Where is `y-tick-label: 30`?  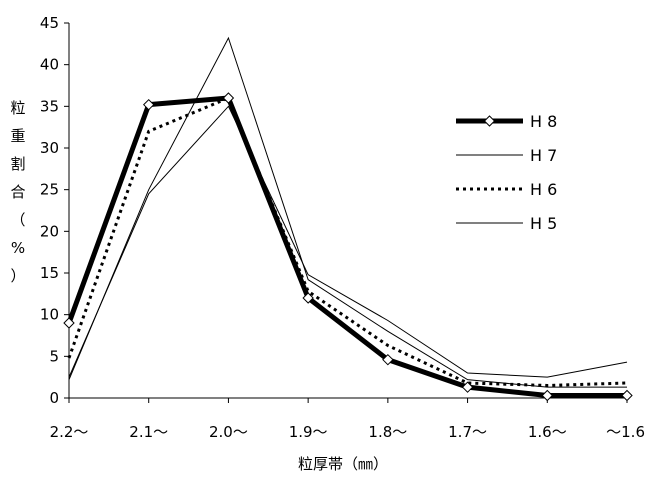
y-tick-label: 30 is located at coordinates (49, 148).